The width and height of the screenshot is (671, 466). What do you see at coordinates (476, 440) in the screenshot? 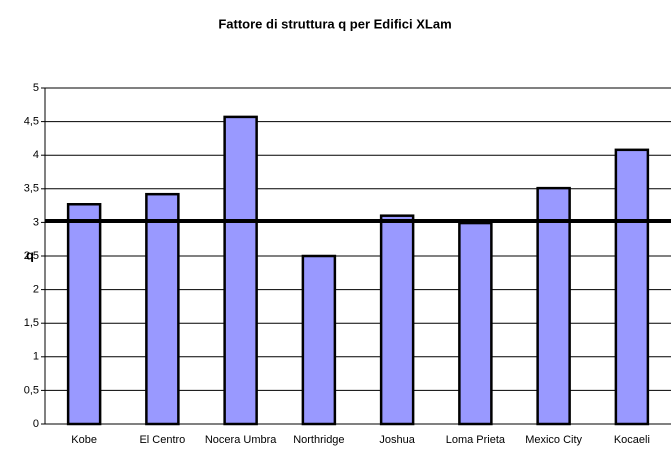
I see `x-tick-label: Loma Prieta` at bounding box center [476, 440].